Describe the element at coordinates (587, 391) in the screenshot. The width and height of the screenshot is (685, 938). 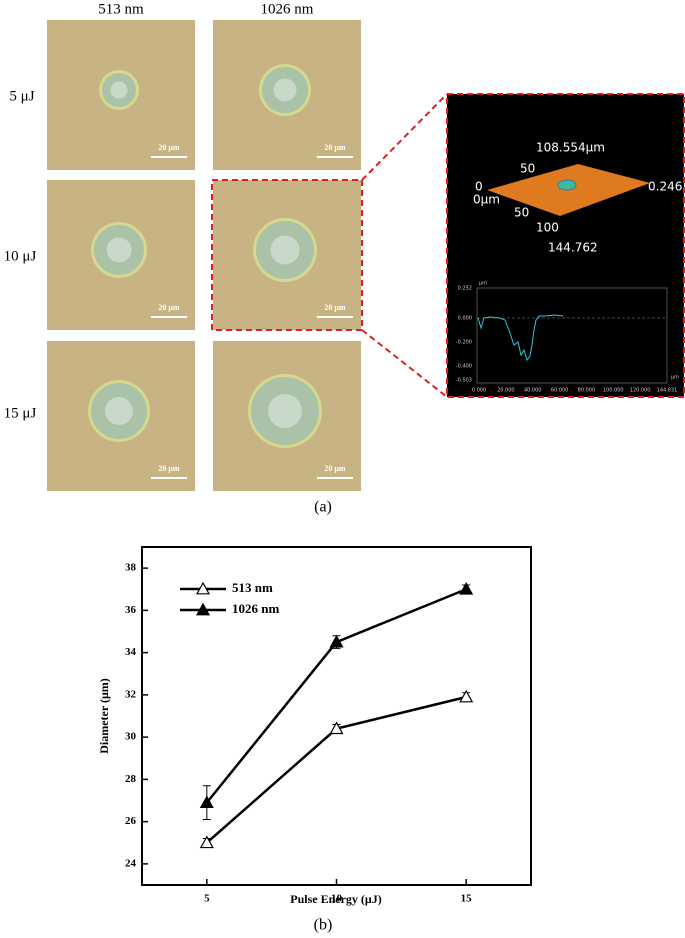
I see `profile-x: 80.000` at that location.